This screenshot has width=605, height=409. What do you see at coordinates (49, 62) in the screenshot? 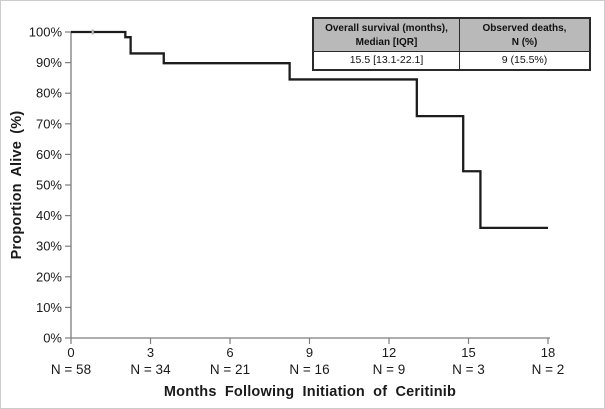
I see `y-tick-label: 90%` at bounding box center [49, 62].